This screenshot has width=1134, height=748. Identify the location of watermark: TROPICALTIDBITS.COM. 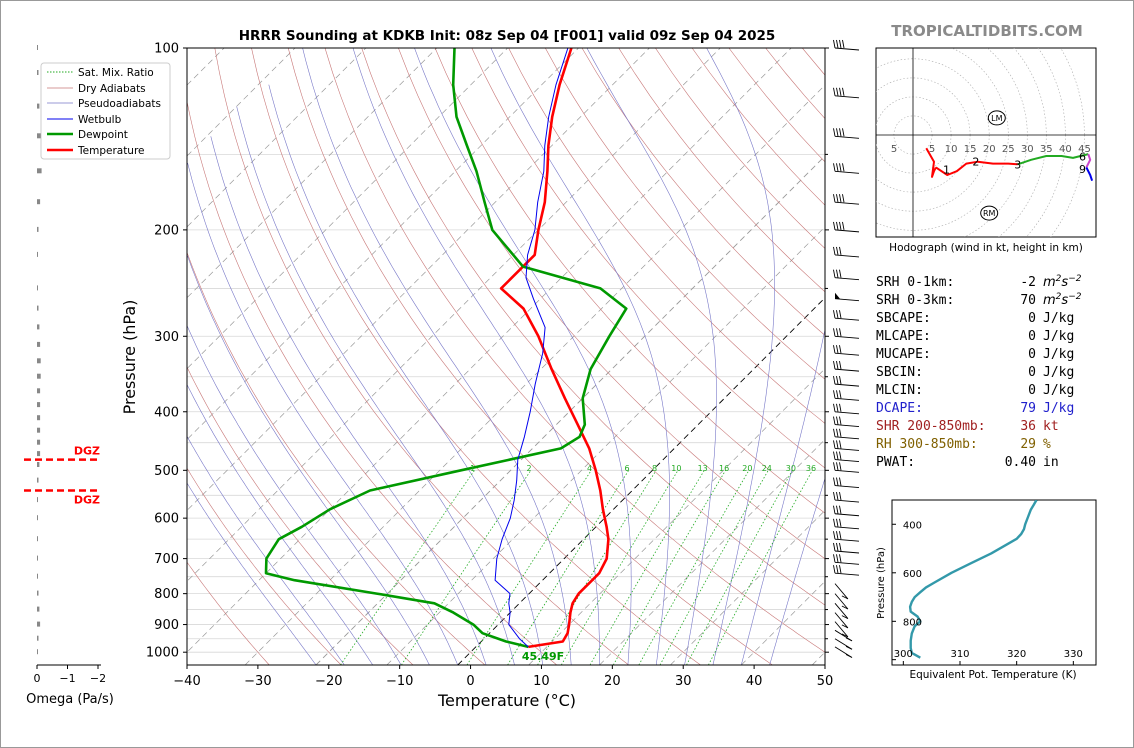
(987, 31).